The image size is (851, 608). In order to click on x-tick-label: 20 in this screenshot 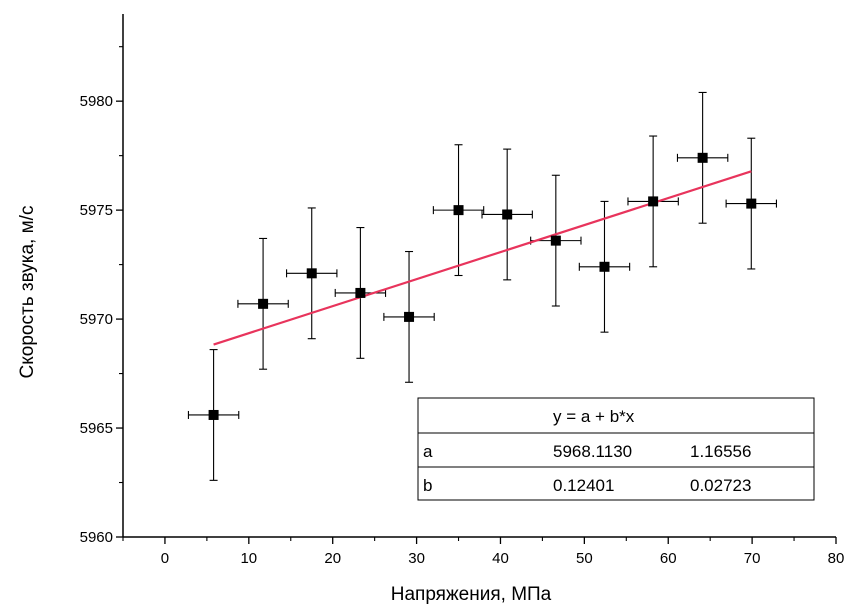, I will do `click(332, 558)`.